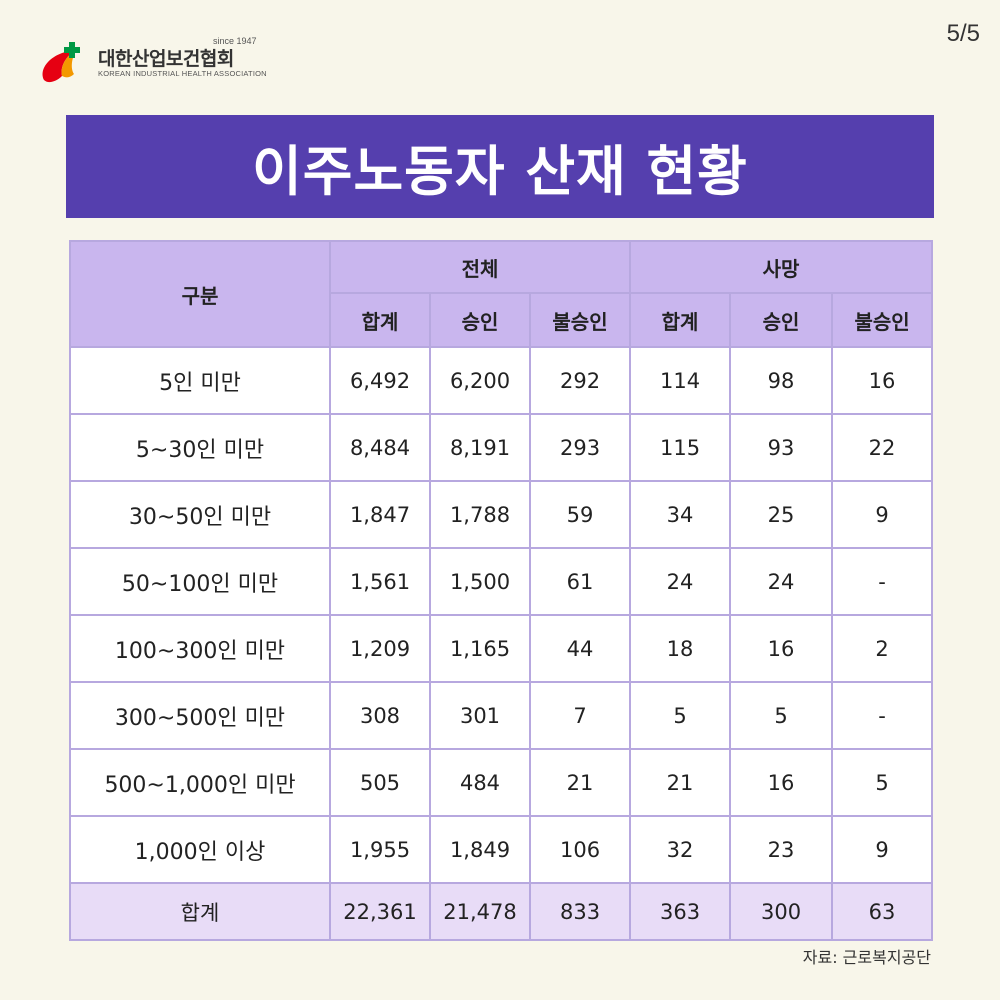  Describe the element at coordinates (200, 514) in the screenshot. I see `row-label: 30~50인 미만` at that location.